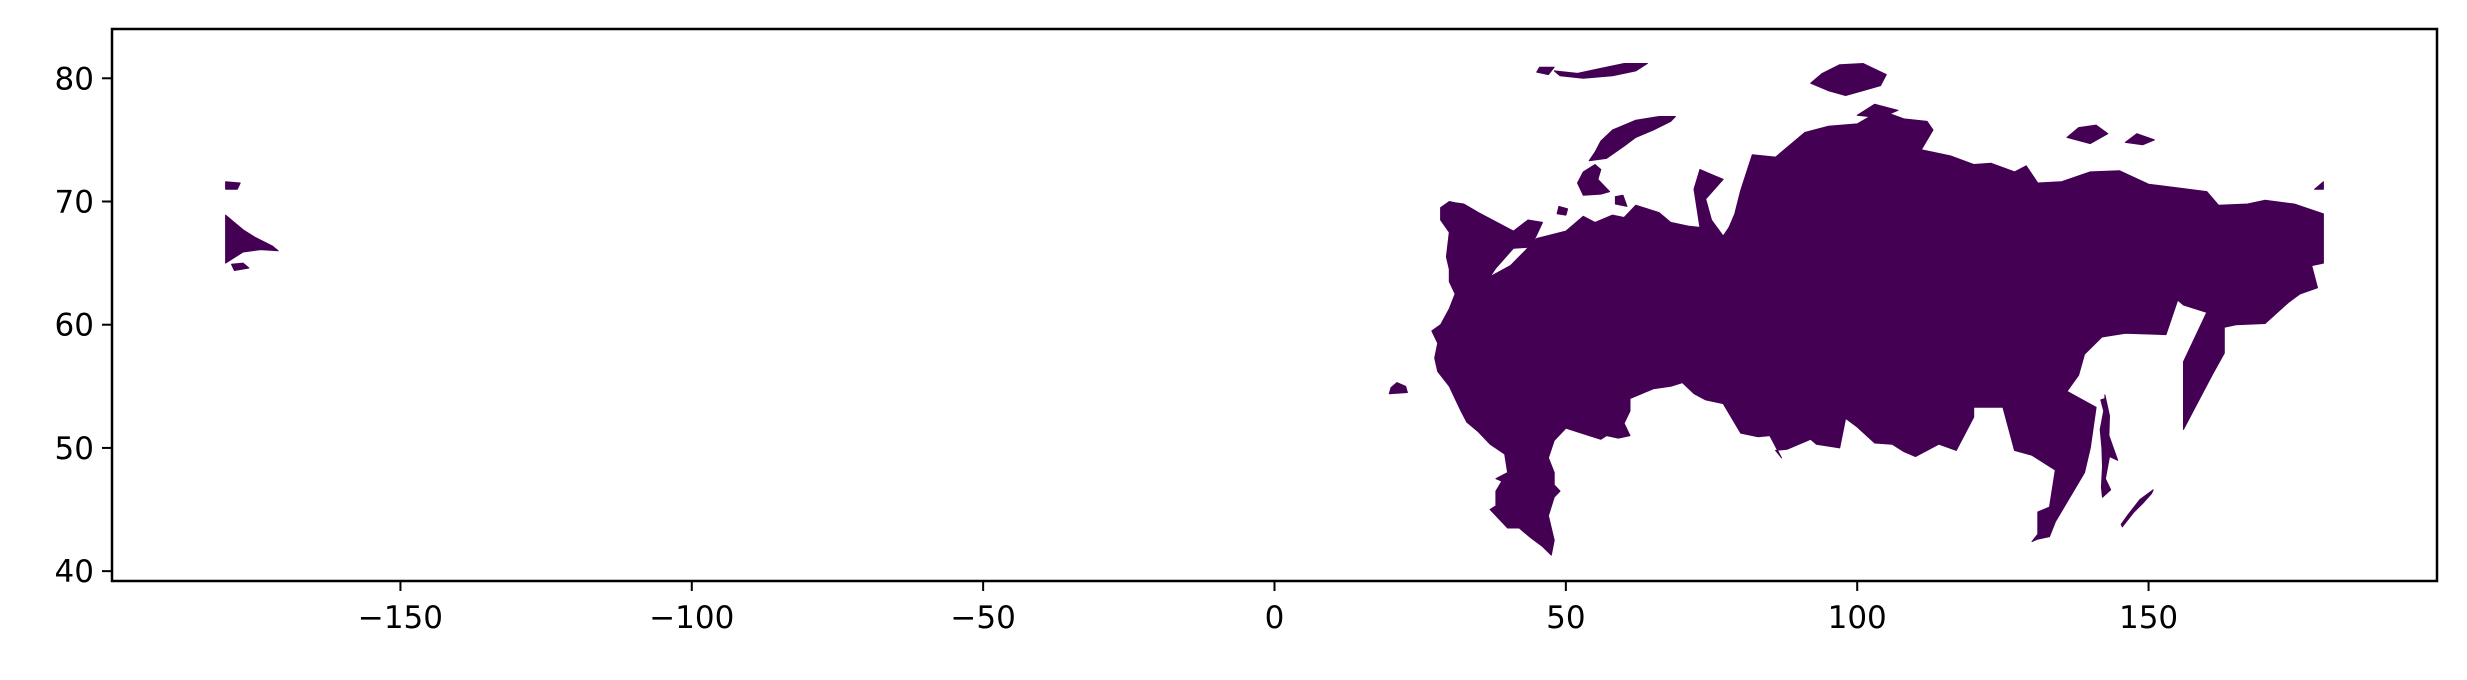 Image resolution: width=2467 pixels, height=680 pixels. What do you see at coordinates (1632, 139) in the screenshot?
I see `region-novaya-zemlya-north` at bounding box center [1632, 139].